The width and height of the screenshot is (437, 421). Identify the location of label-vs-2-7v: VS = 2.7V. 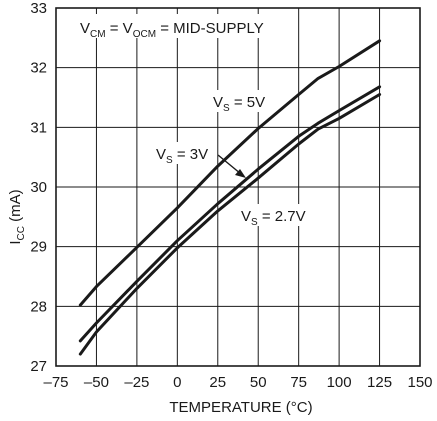
(273, 218).